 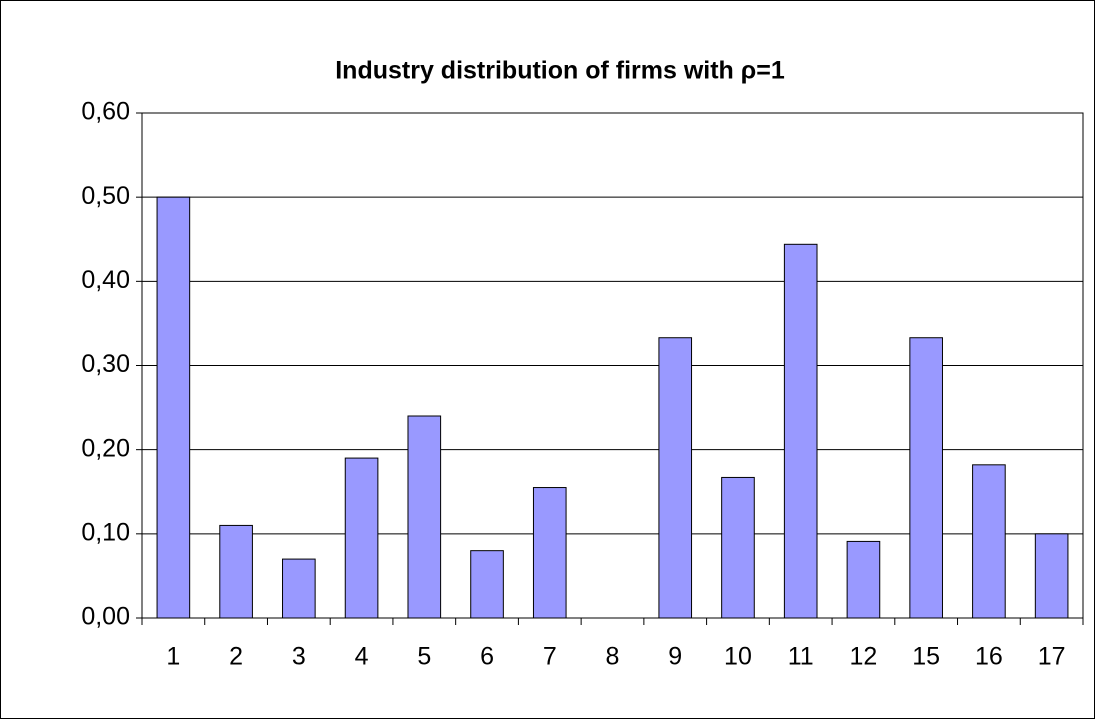 I want to click on x-tick-label: 16, so click(x=989, y=657).